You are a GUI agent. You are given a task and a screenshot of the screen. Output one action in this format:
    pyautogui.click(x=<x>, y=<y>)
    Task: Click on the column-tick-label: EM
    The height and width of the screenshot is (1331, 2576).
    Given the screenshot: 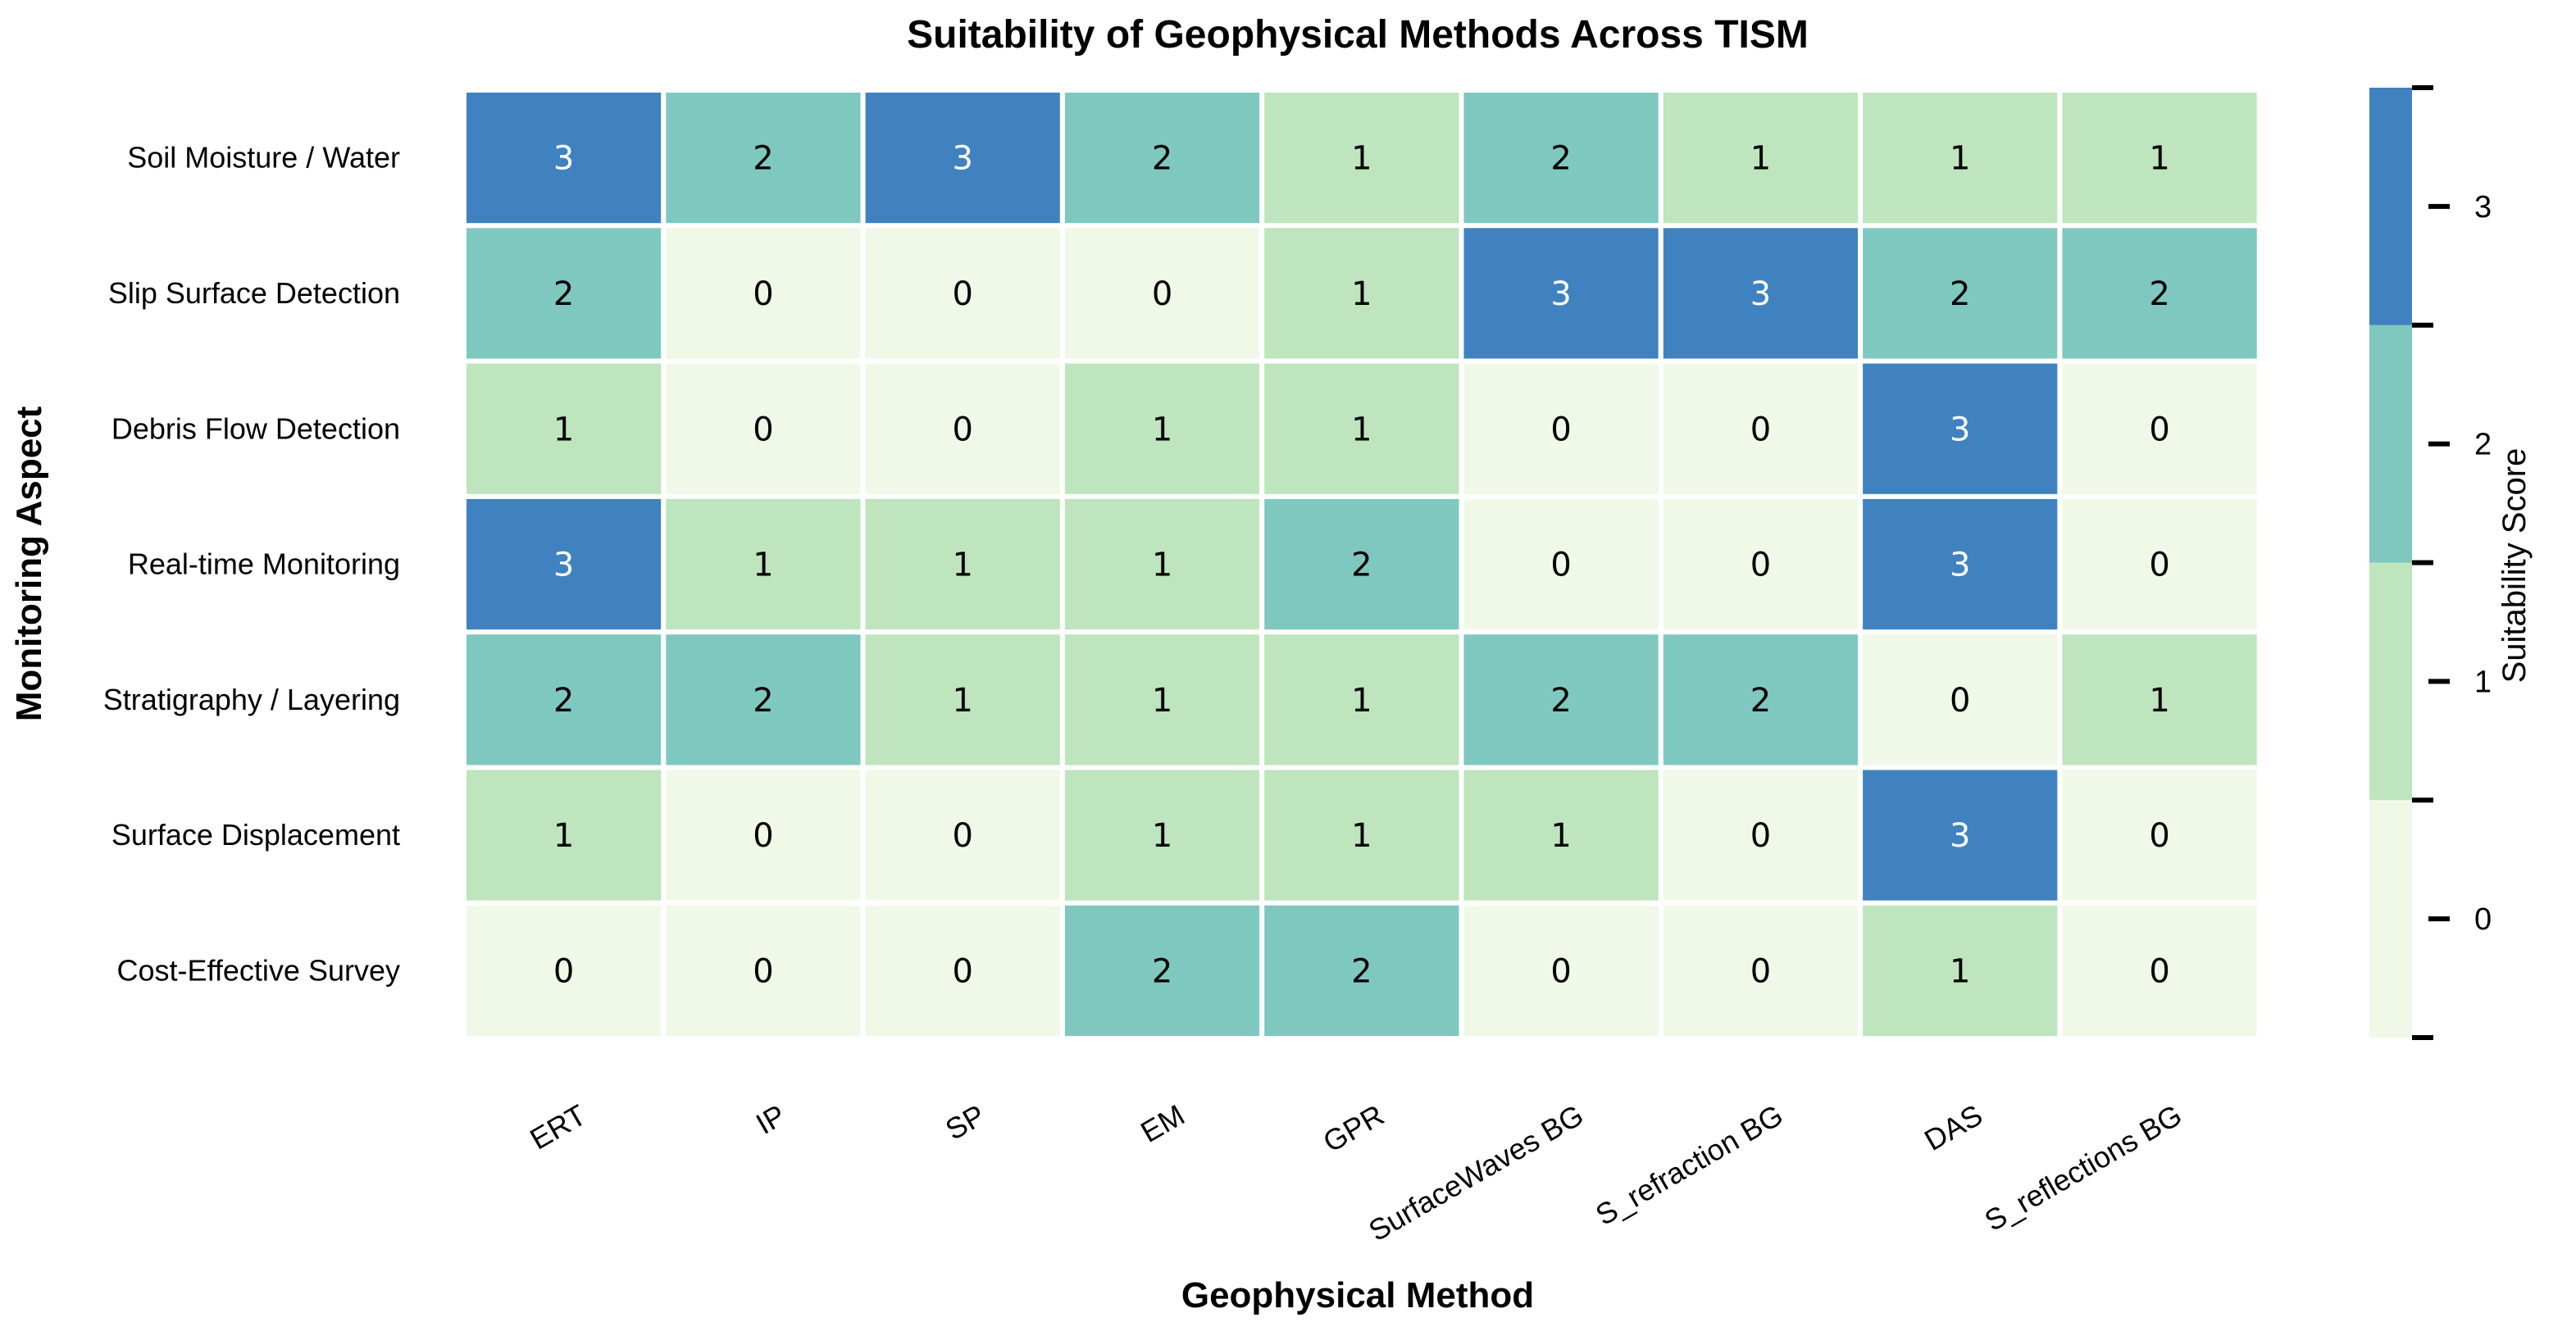 What is the action you would take?
    pyautogui.click(x=1162, y=1123)
    